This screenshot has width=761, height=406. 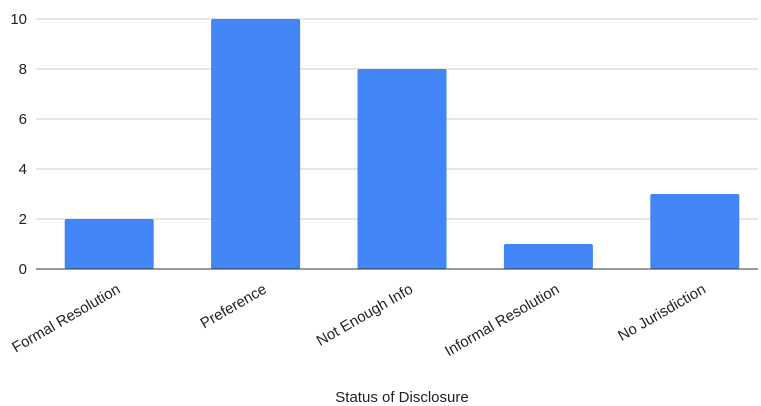 What do you see at coordinates (23, 269) in the screenshot?
I see `y-tick-label: 0` at bounding box center [23, 269].